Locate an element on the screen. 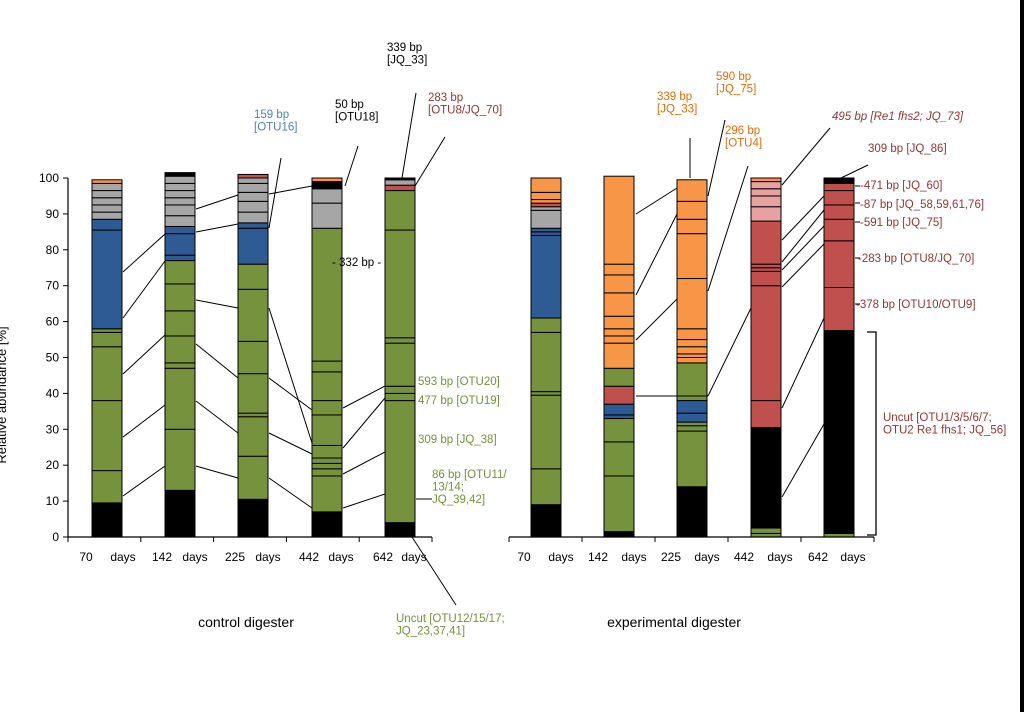 The width and height of the screenshot is (1024, 712). annotation-line: 590 bp is located at coordinates (733, 77).